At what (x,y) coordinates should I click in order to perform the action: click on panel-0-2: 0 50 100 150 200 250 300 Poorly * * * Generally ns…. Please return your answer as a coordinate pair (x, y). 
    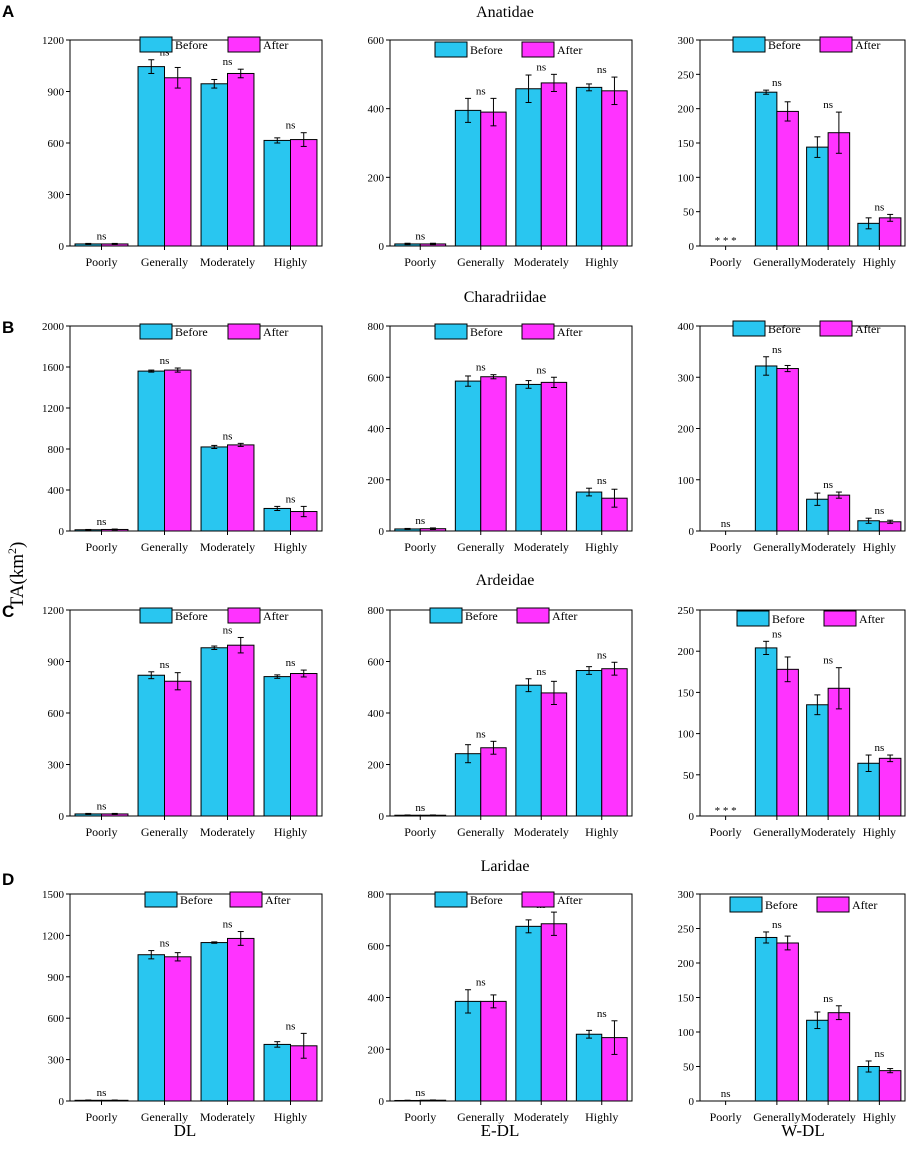
    Looking at the image, I should click on (792, 152).